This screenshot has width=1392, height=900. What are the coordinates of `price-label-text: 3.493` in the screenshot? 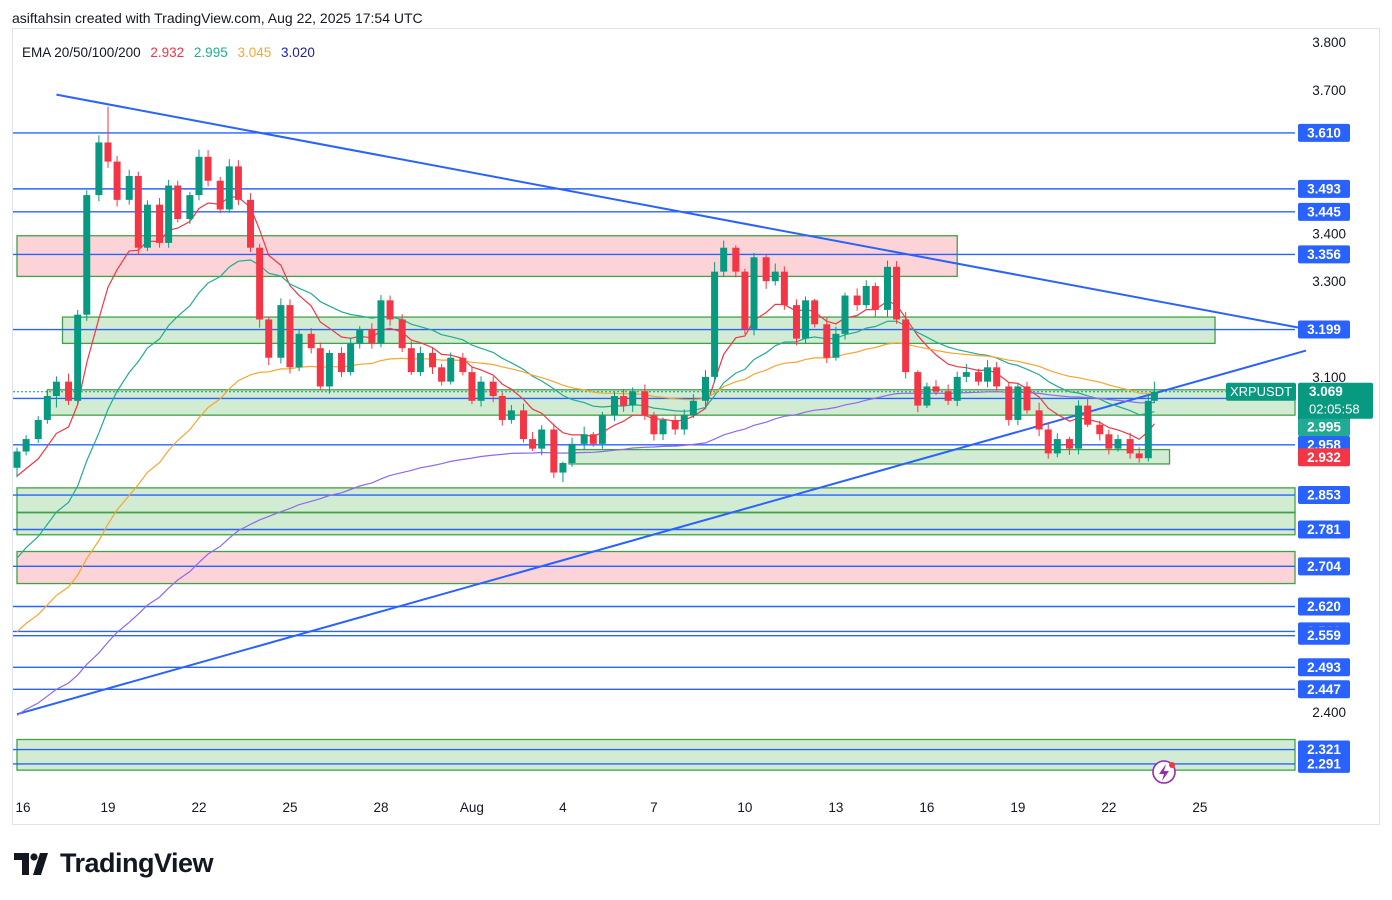 It's located at (1324, 188).